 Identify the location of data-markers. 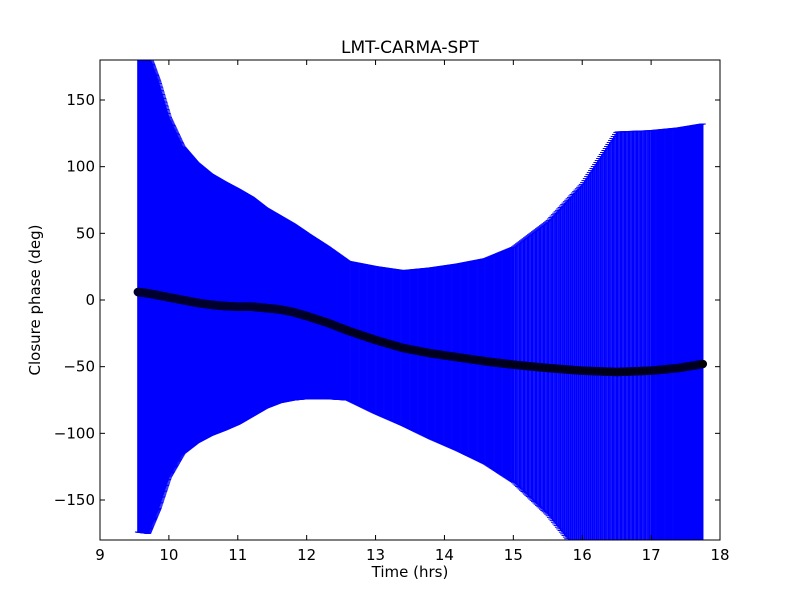
(420, 332).